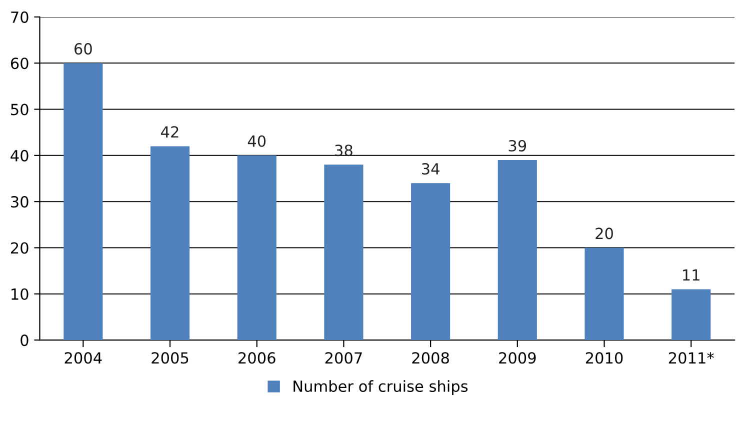 This screenshot has width=736, height=424. What do you see at coordinates (604, 234) in the screenshot?
I see `data-label: 20` at bounding box center [604, 234].